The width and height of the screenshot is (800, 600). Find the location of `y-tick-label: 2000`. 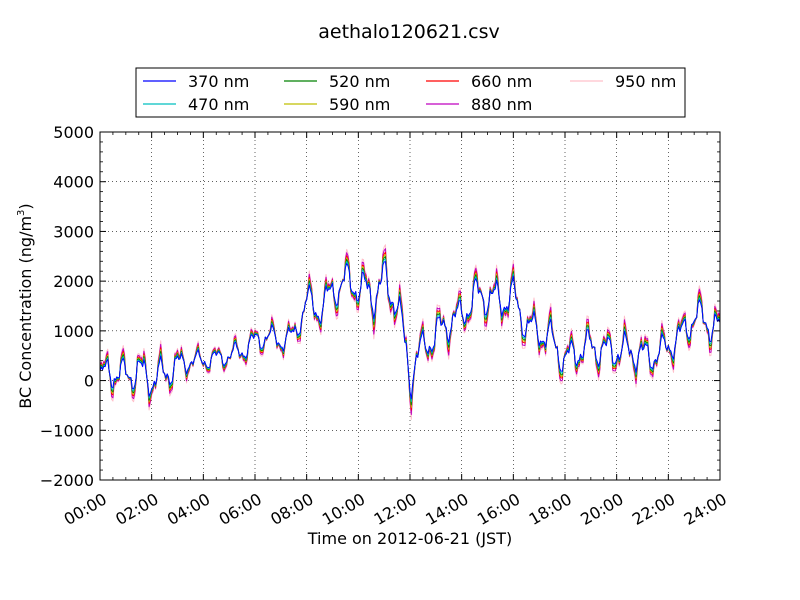

y-tick-label: 2000 is located at coordinates (73, 281).